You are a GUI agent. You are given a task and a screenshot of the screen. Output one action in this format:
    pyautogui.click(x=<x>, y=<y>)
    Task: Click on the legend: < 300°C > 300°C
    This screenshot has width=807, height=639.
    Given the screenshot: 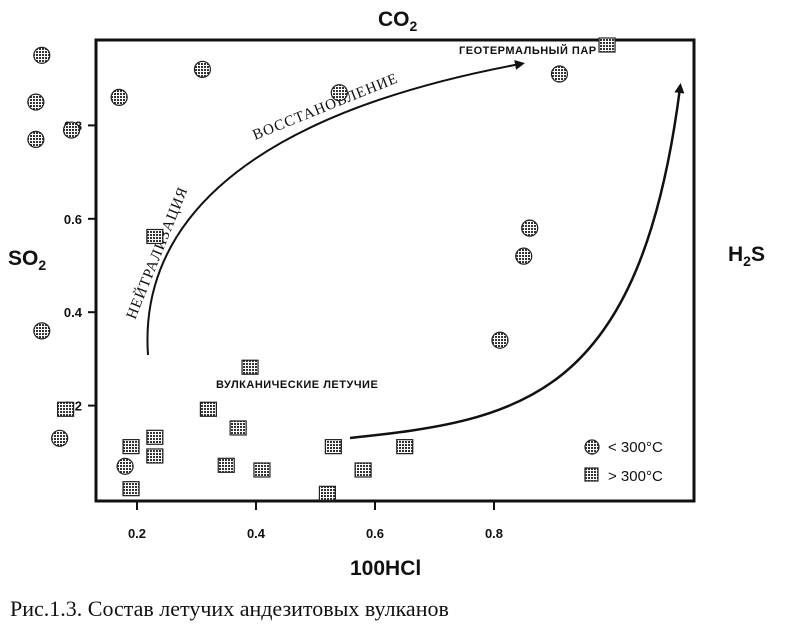 What is the action you would take?
    pyautogui.click(x=623, y=462)
    